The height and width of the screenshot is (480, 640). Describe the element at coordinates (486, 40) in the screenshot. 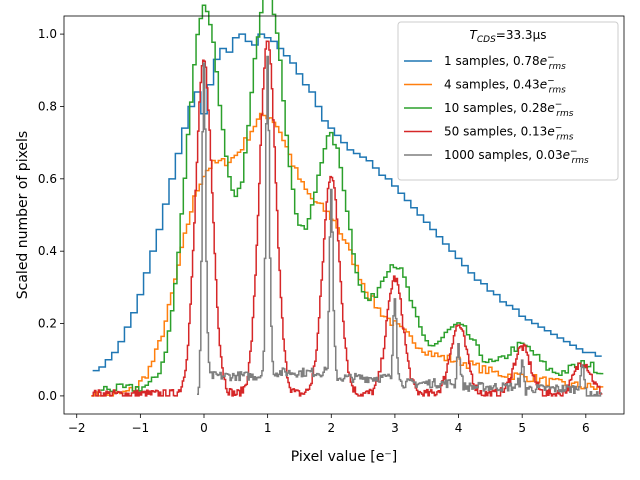

I see `legend-title-sub: CDS` at that location.